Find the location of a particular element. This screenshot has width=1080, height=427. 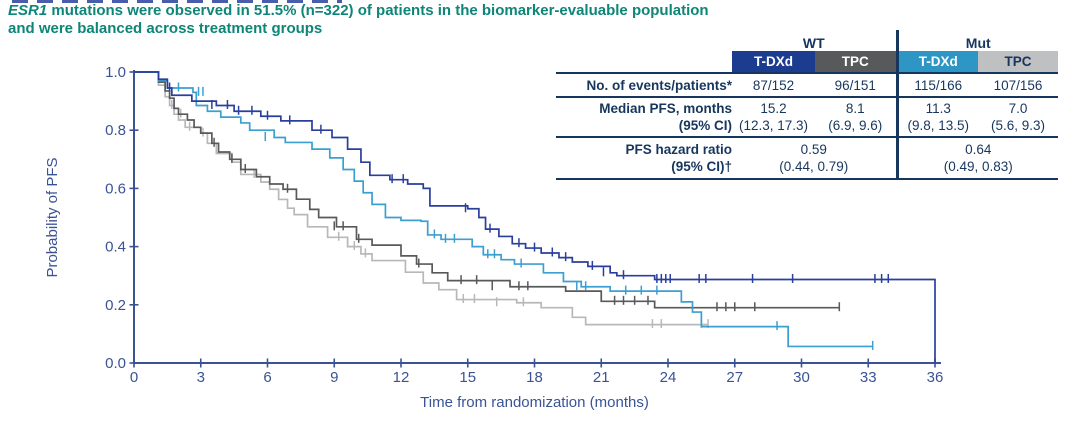

hazard-ratio-wt: 0.59 (0.44, 0.79) is located at coordinates (814, 158).